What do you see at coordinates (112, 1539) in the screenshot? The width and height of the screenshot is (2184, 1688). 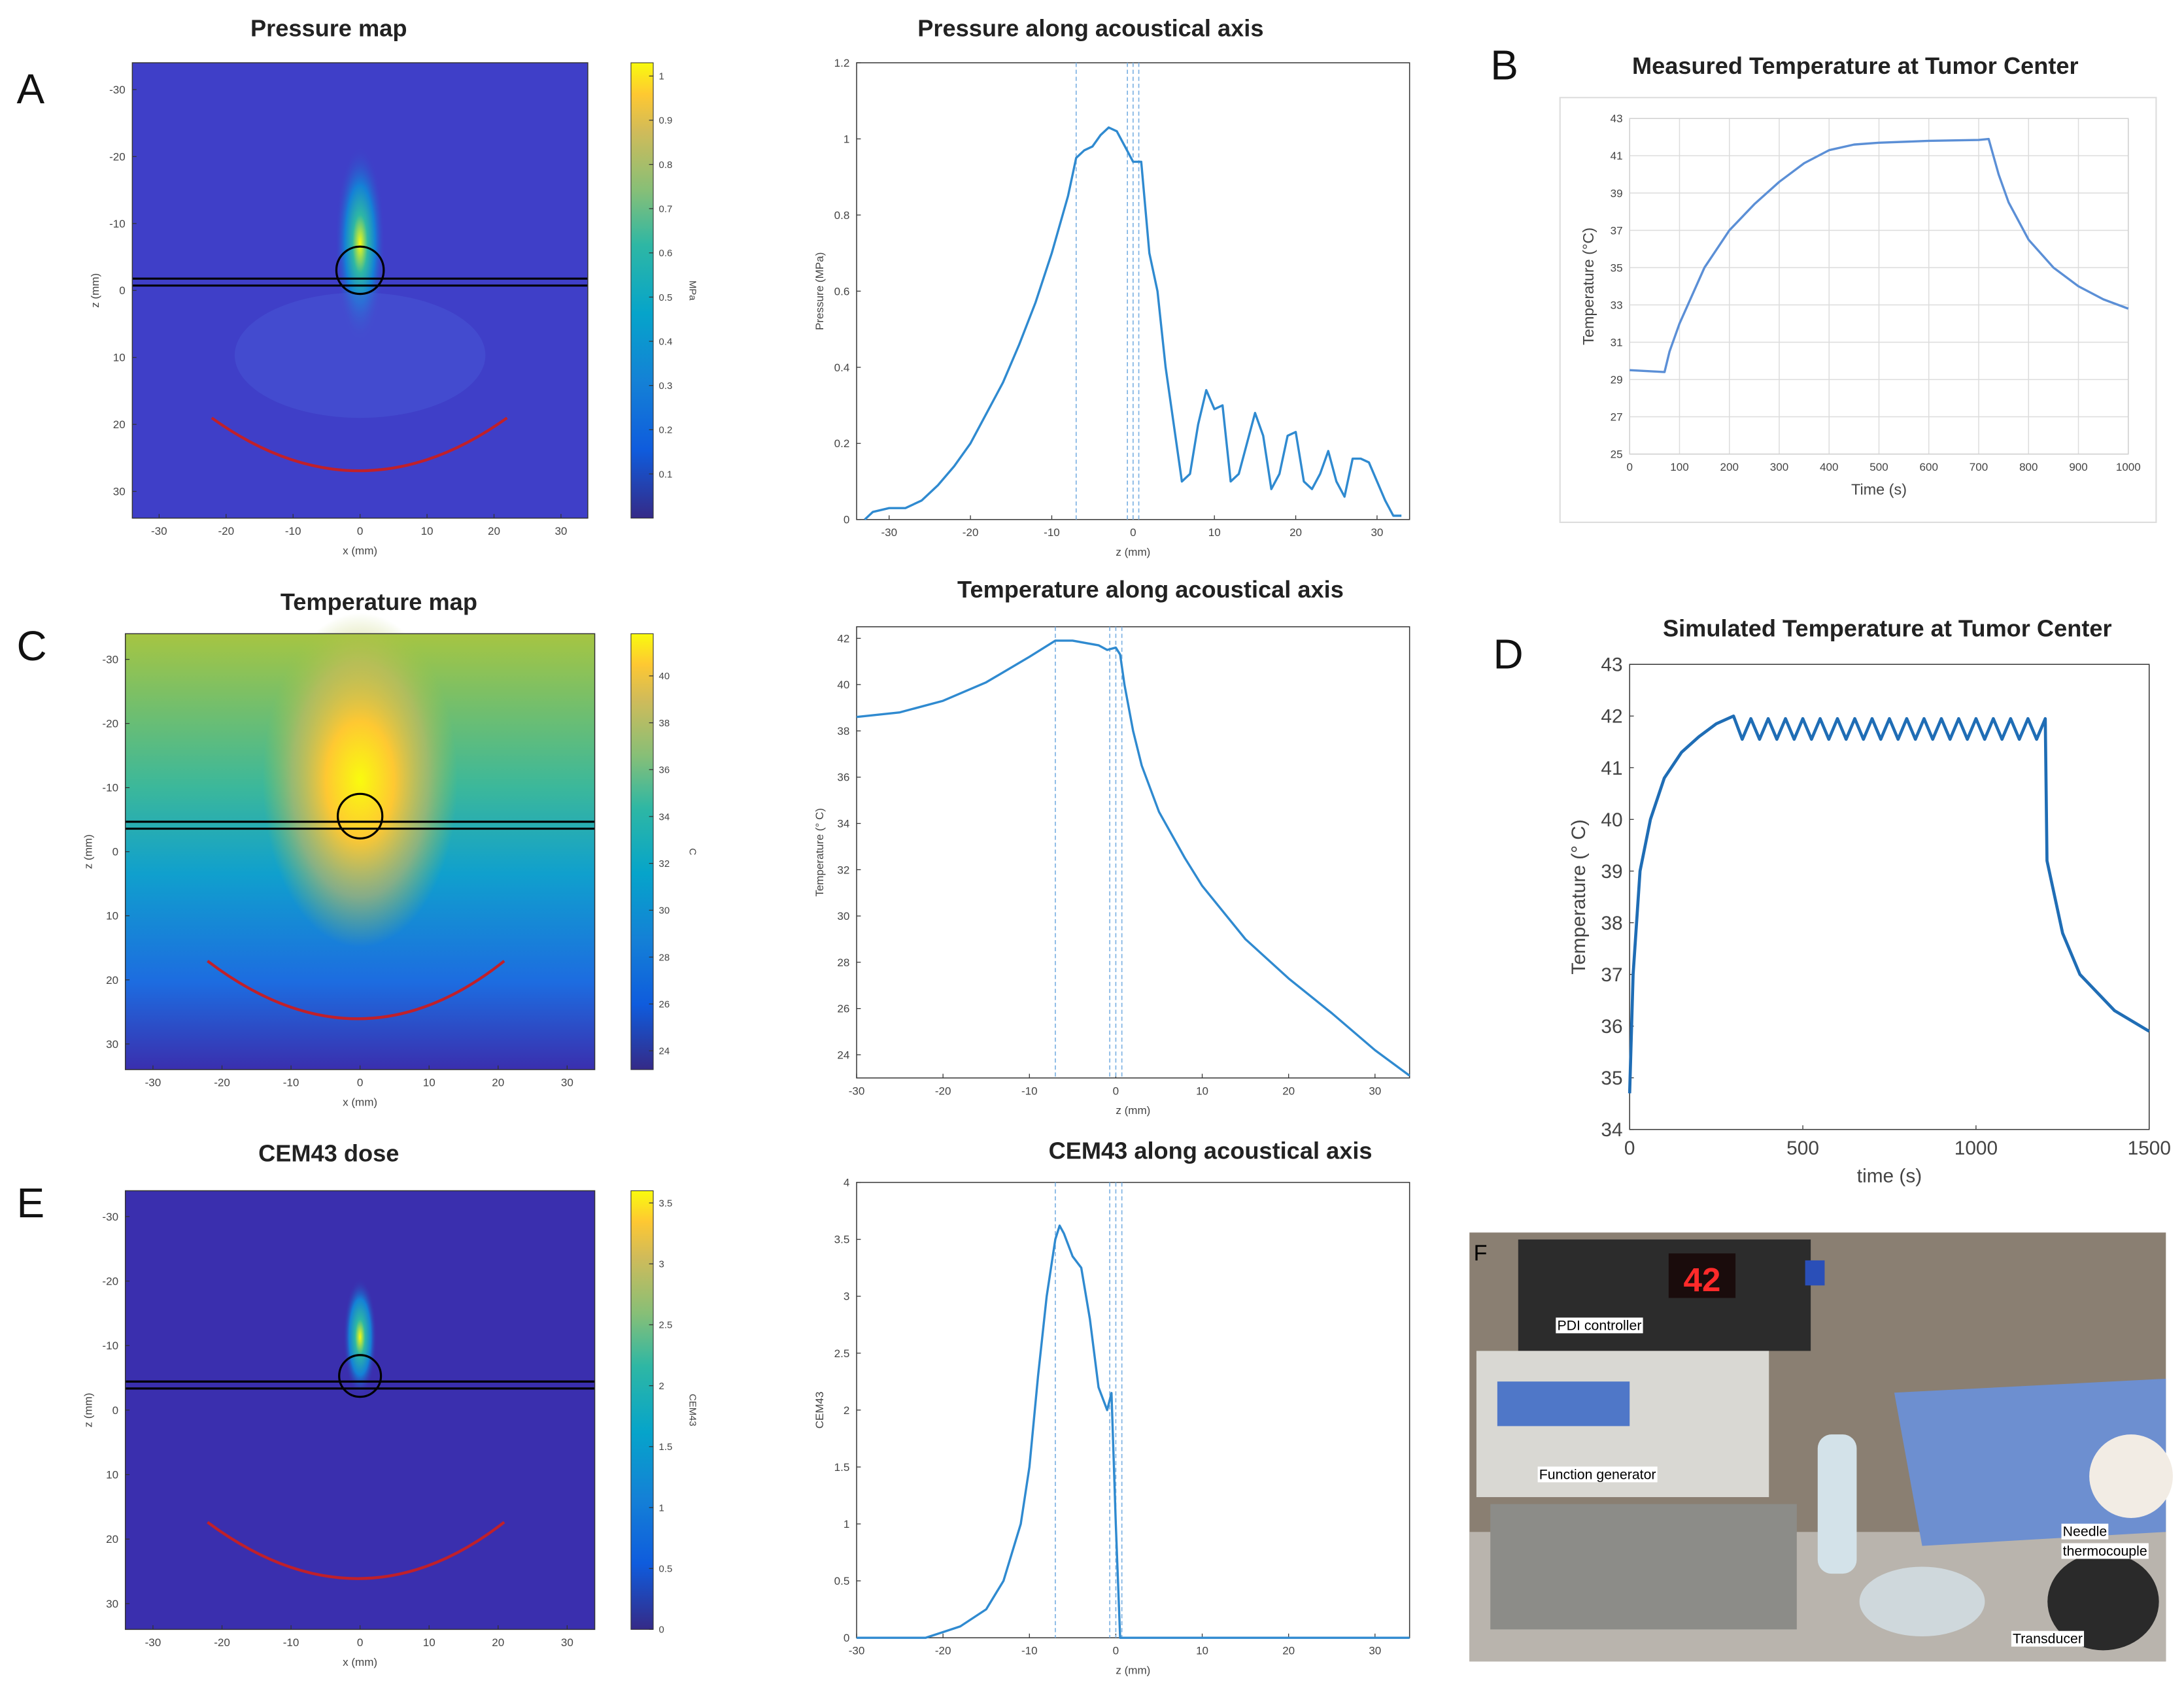 I see `y-tick-label: 20` at bounding box center [112, 1539].